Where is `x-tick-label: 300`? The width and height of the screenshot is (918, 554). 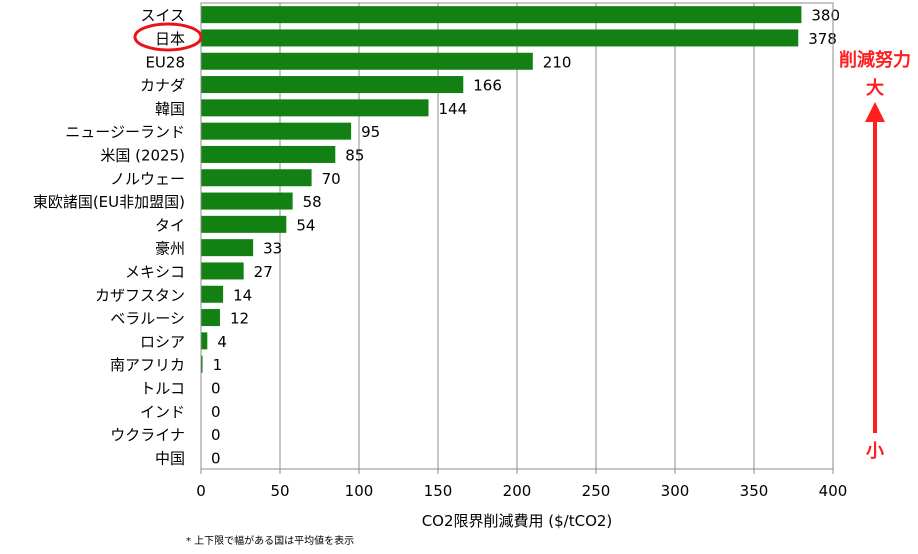
x-tick-label: 300 is located at coordinates (675, 491).